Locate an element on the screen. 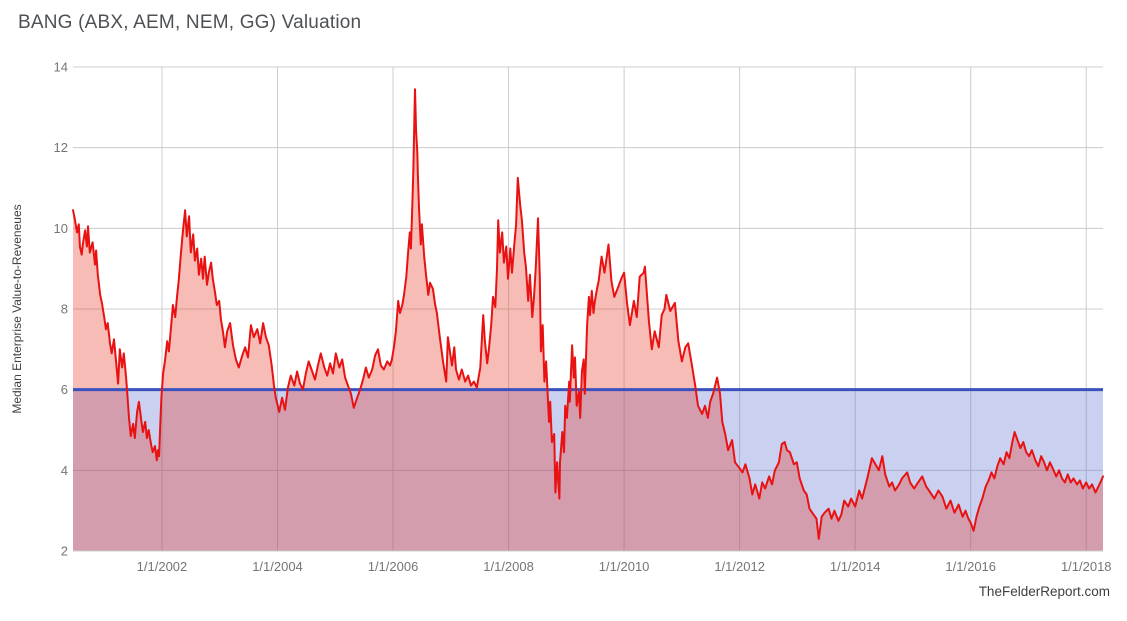  chart-title: BANG (ABX, AEM, NEM, GG) Valuation is located at coordinates (190, 22).